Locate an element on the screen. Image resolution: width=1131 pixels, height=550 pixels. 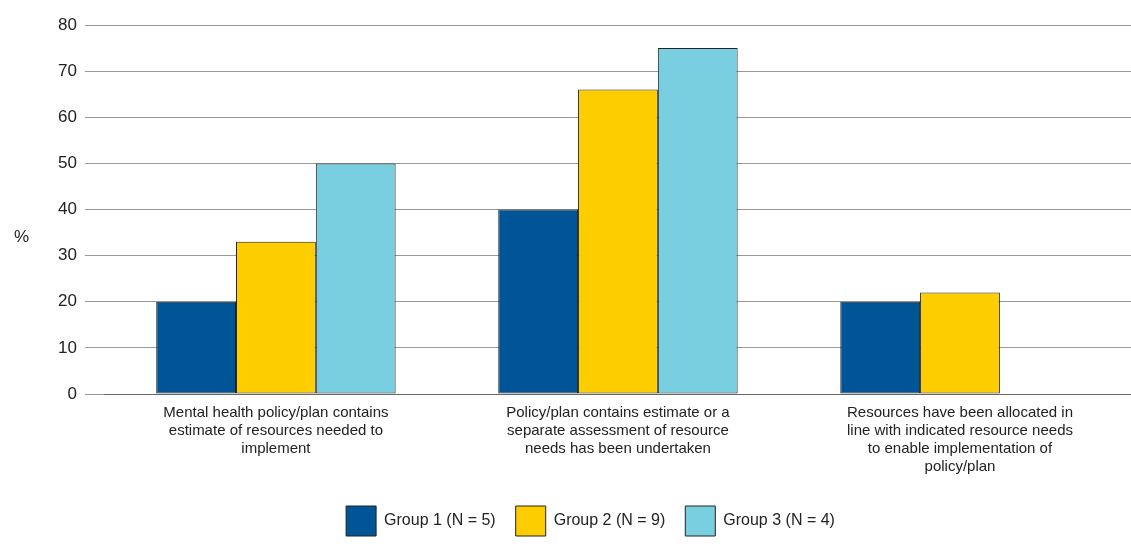
y-tick-label: 50 is located at coordinates (67, 163).